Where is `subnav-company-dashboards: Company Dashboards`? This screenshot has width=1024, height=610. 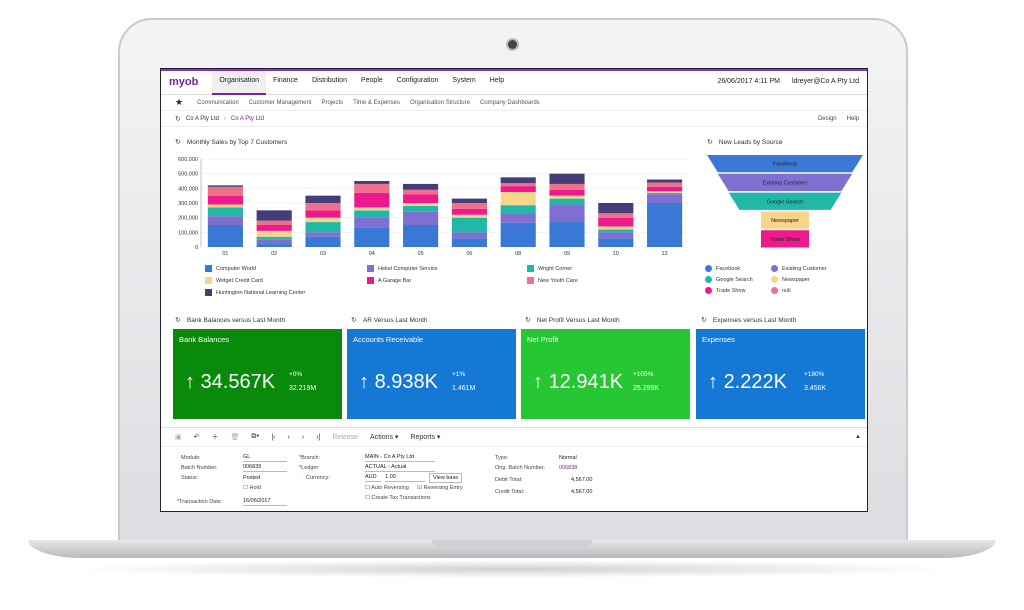 subnav-company-dashboards: Company Dashboards is located at coordinates (509, 102).